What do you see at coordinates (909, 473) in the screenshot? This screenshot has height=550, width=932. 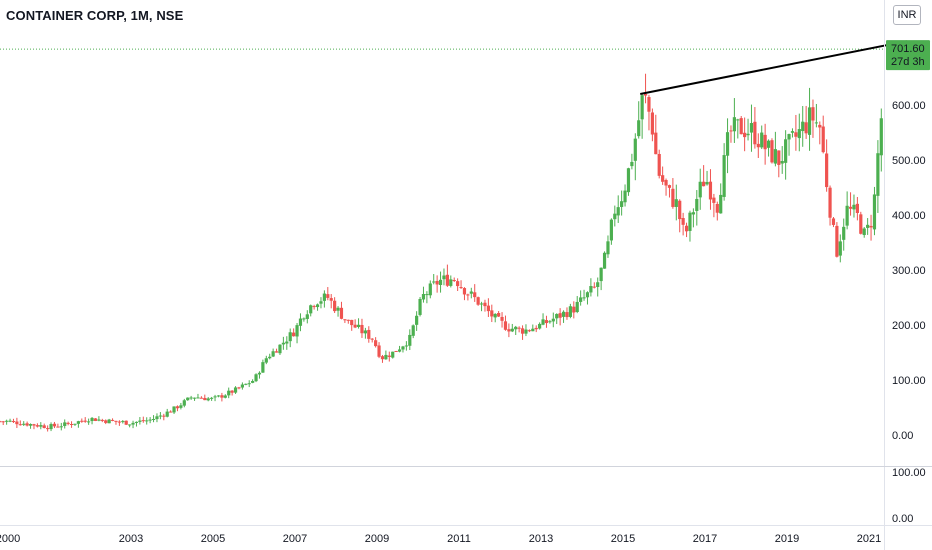 I see `volume-axis-tick: 100.00` at bounding box center [909, 473].